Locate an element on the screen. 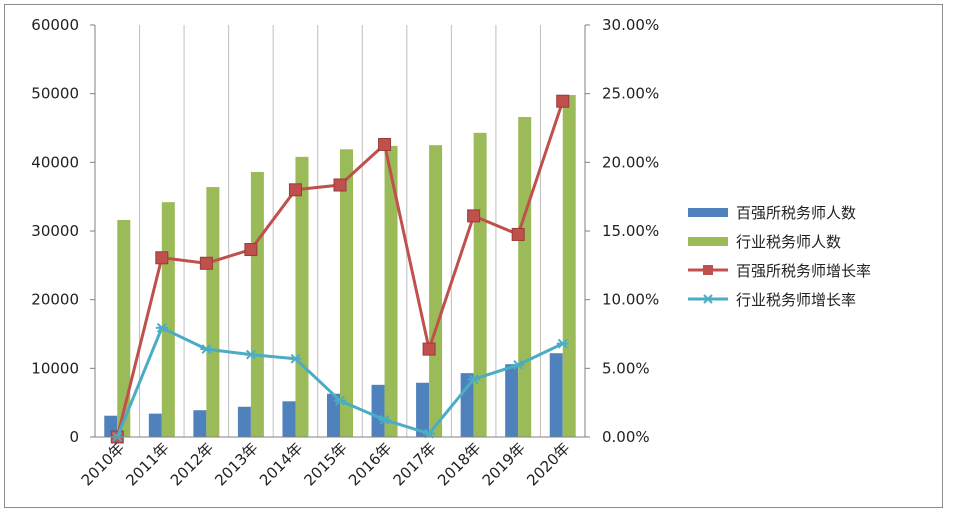 Image resolution: width=953 pixels, height=516 pixels. x-tick-label: 2020年 is located at coordinates (548, 464).